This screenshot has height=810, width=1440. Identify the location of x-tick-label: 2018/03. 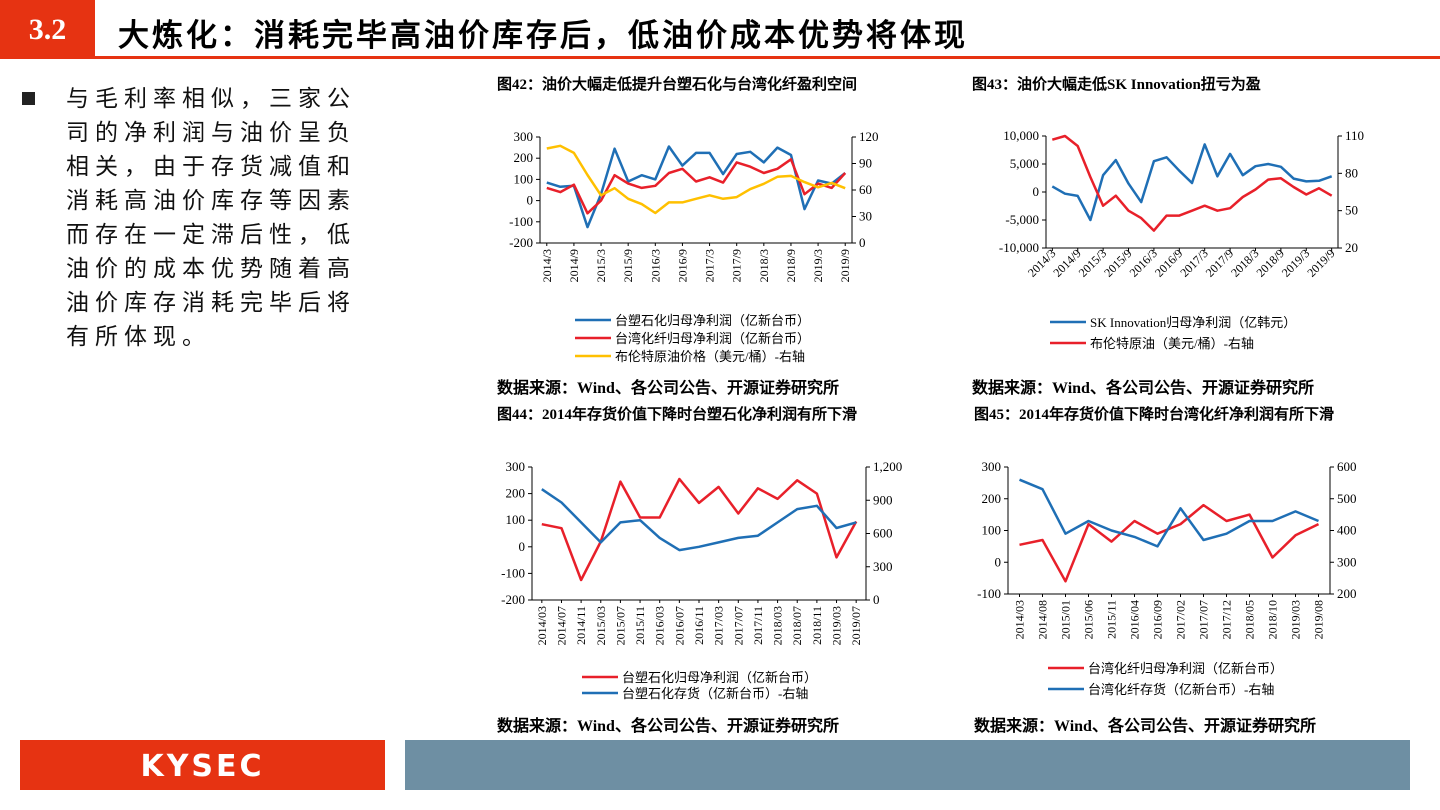
(778, 625).